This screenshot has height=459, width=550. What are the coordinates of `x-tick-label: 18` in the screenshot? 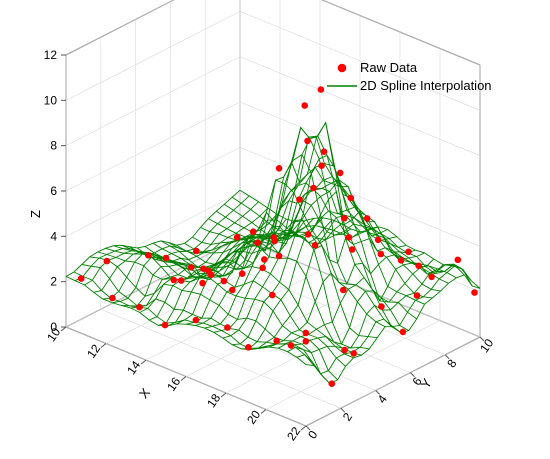 It's located at (213, 400).